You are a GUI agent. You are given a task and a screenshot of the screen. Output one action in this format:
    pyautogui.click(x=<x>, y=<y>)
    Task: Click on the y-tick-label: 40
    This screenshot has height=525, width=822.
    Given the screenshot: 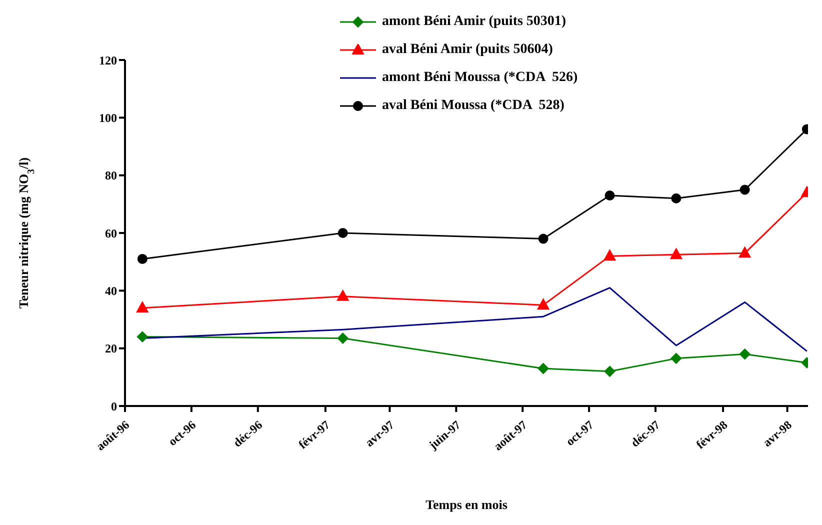 What is the action you would take?
    pyautogui.click(x=111, y=291)
    